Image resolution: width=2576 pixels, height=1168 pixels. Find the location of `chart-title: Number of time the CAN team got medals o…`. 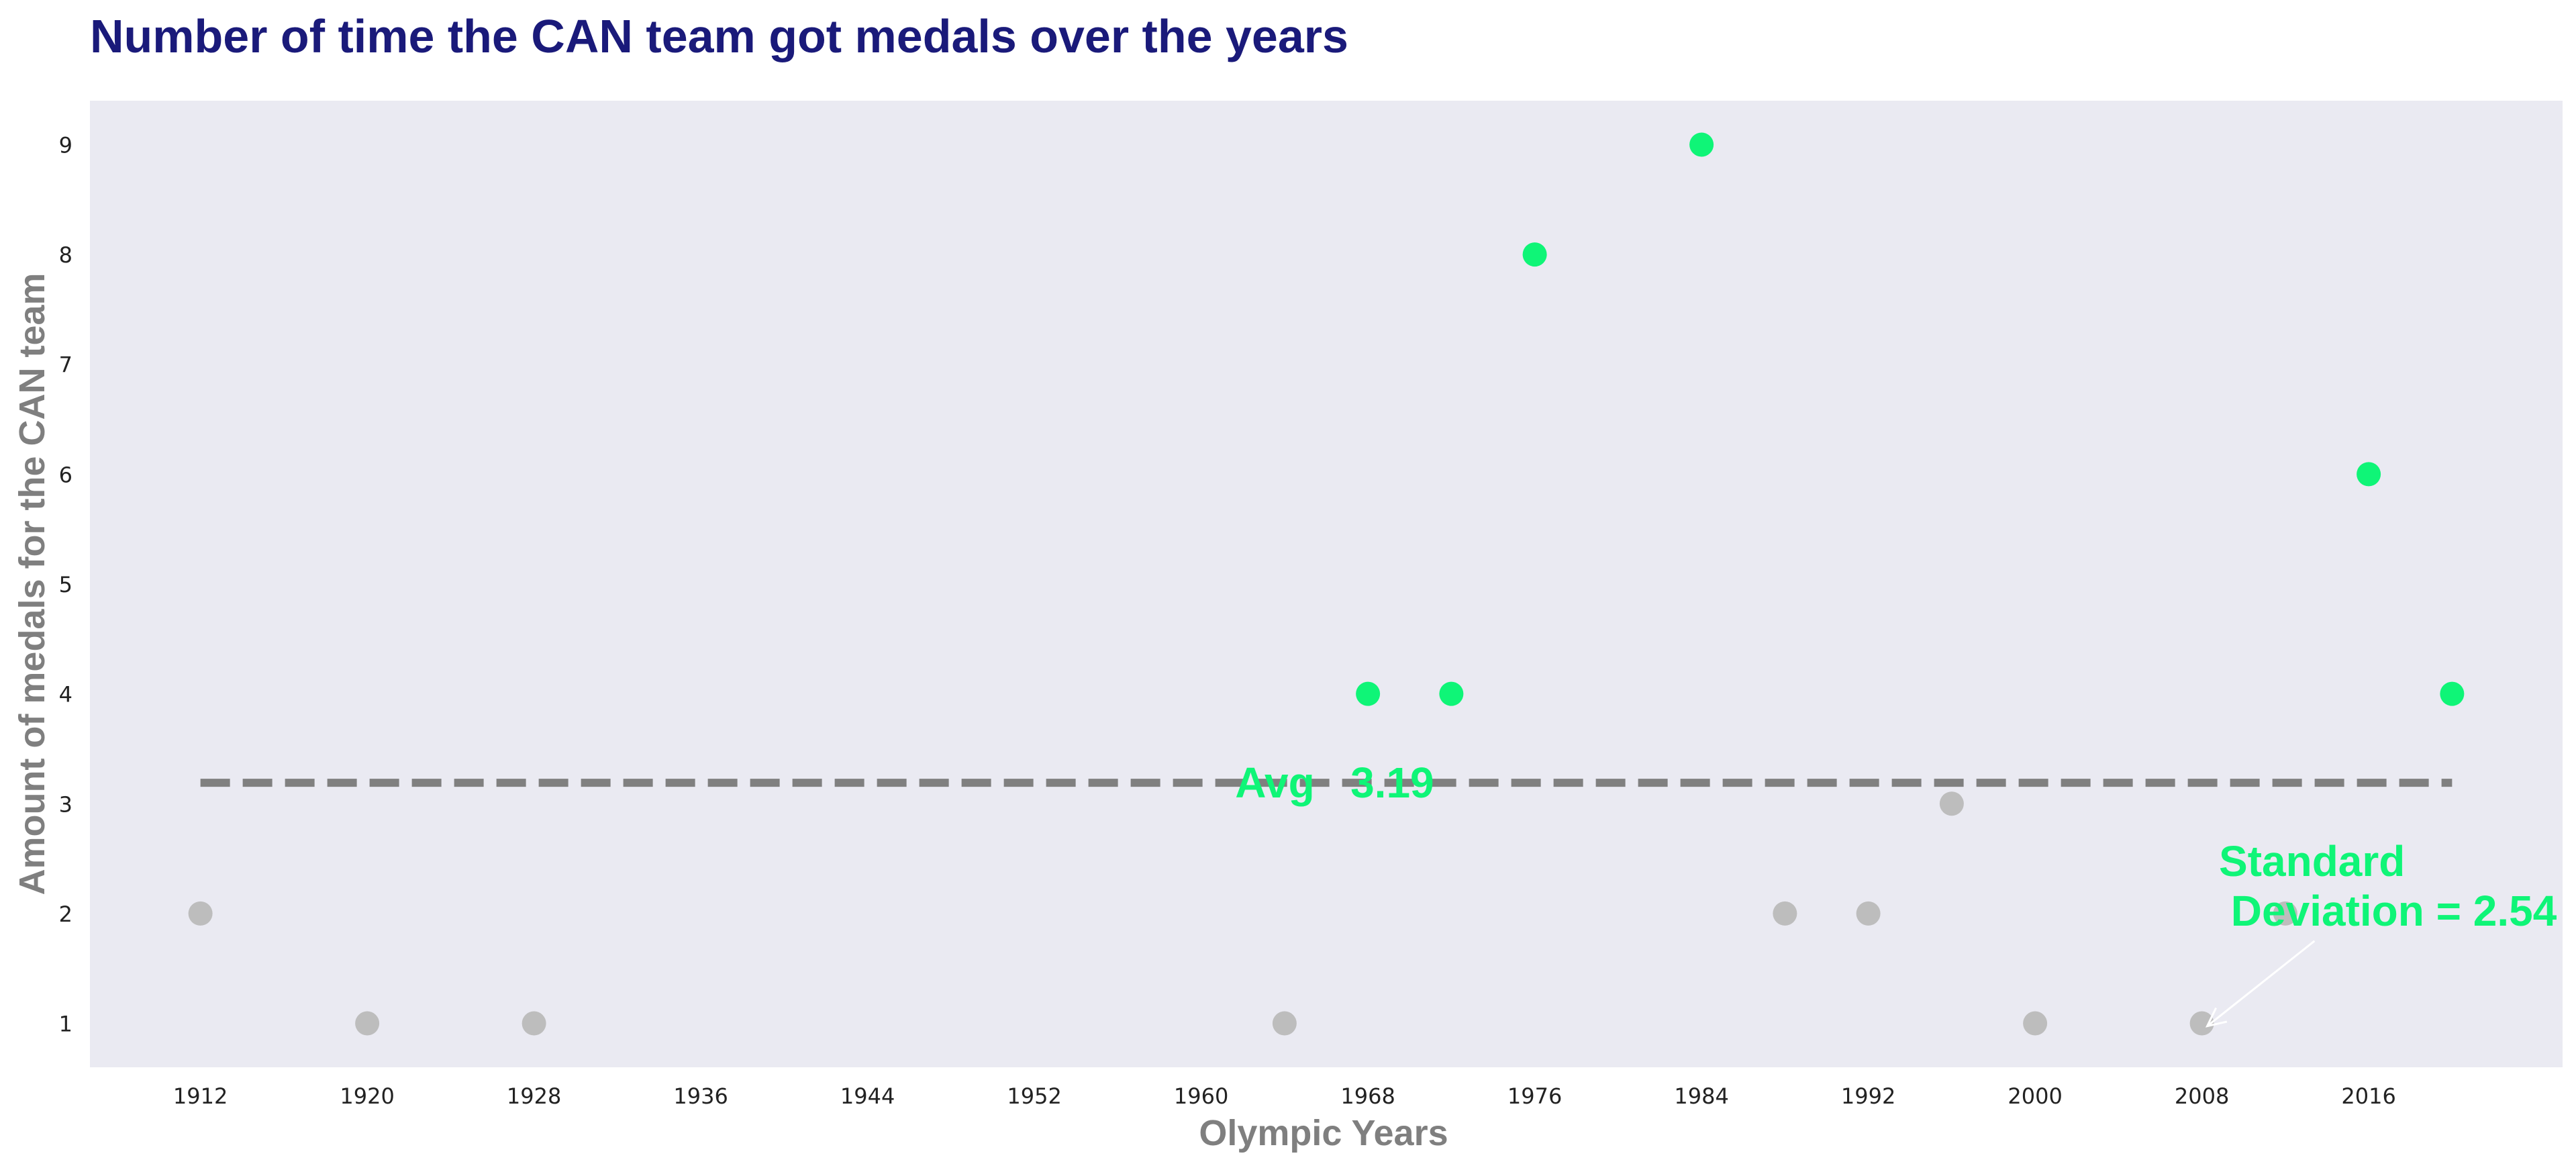

chart-title: Number of time the CAN team got medals o… is located at coordinates (719, 36).